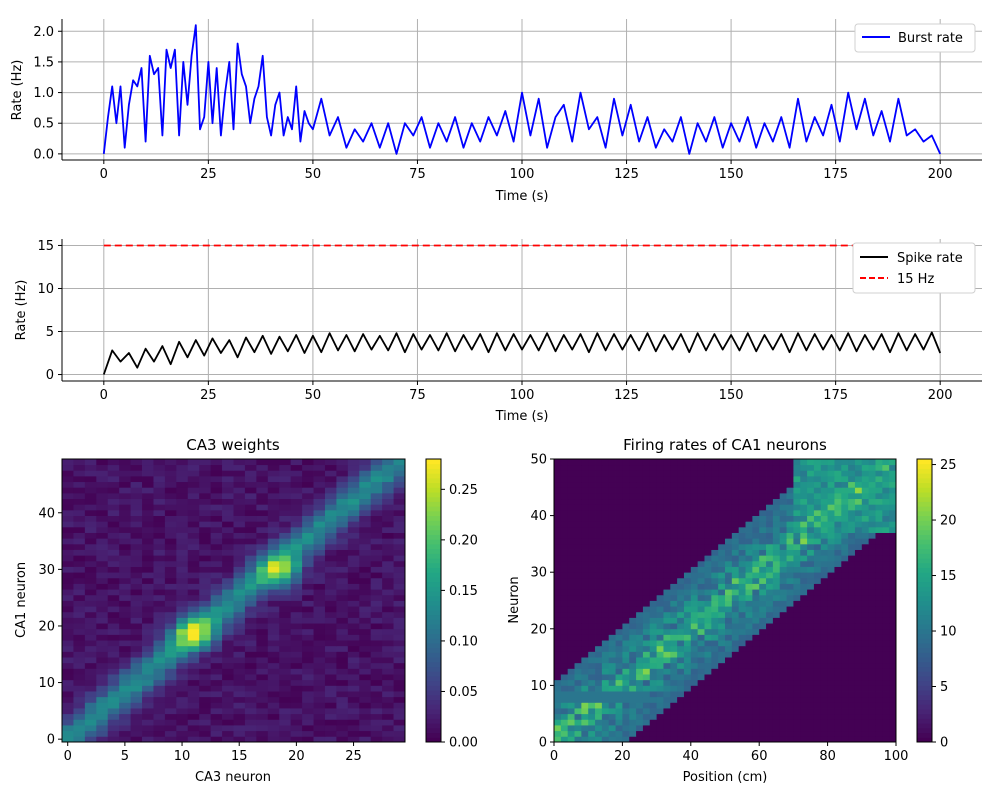 The image size is (1000, 800). I want to click on ca1-rates-colorbar-segment, so click(924, 702).